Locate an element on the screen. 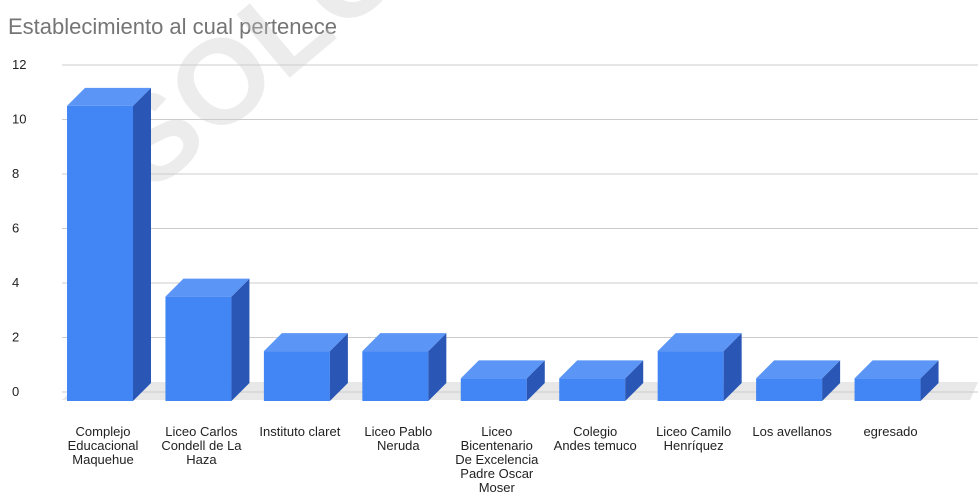  x-tick-label: Liceo Pablo Neruda is located at coordinates (398, 438).